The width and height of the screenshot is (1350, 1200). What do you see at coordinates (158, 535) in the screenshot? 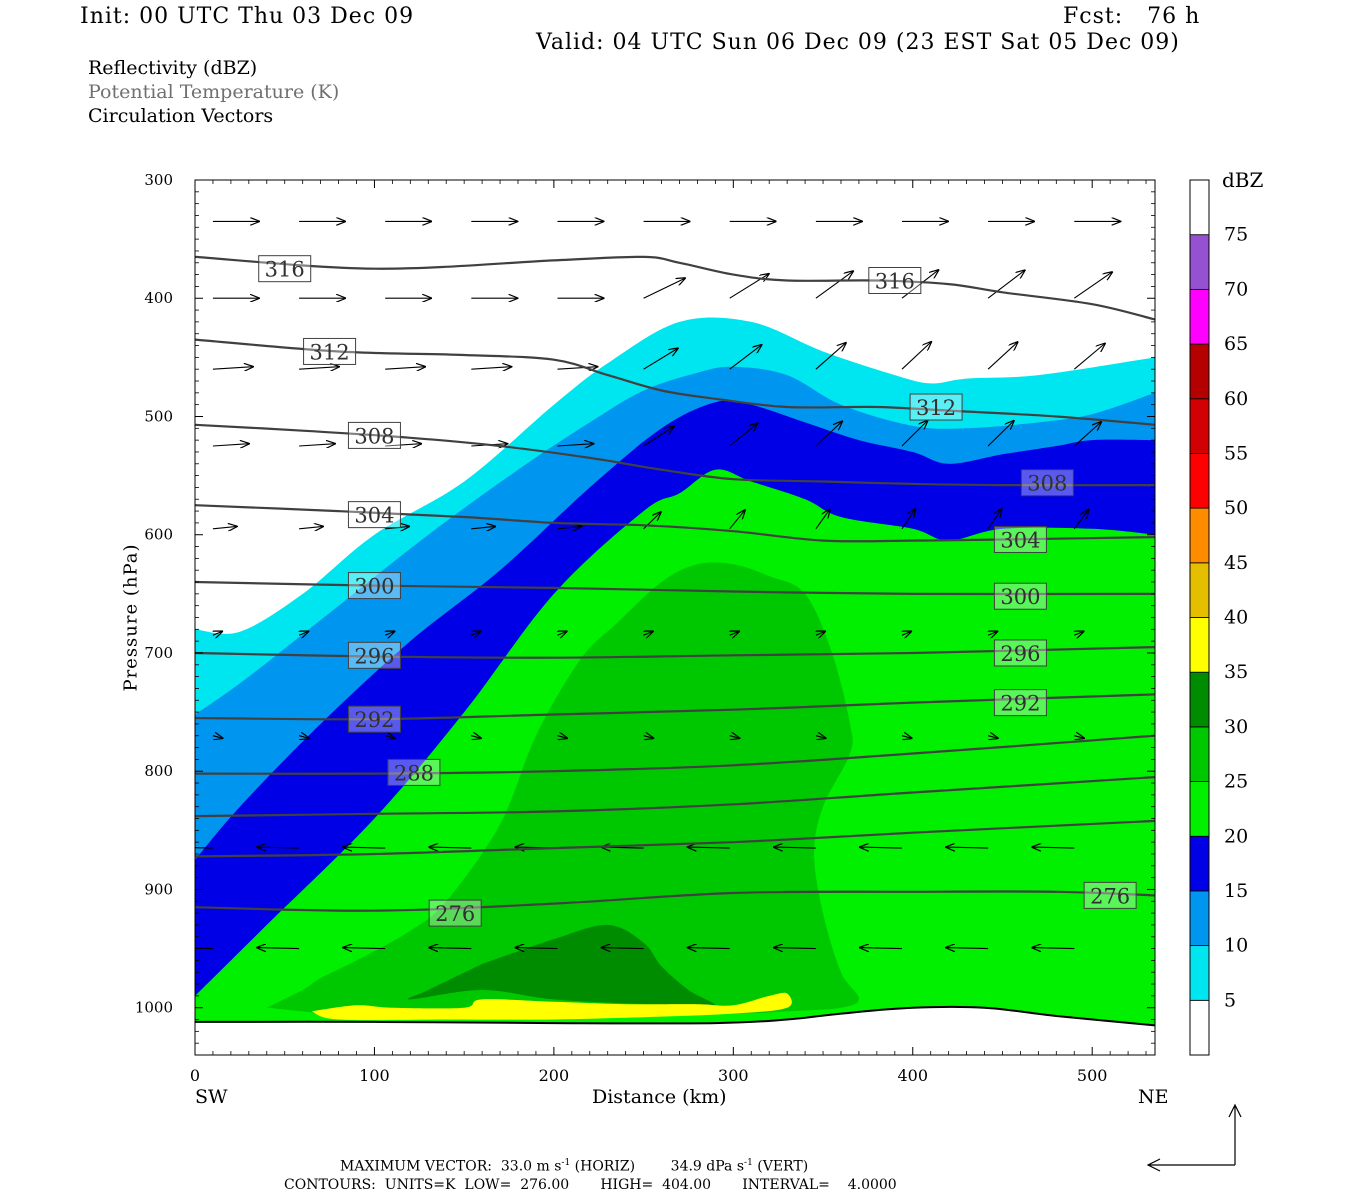
I see `y-tick-label: 600` at bounding box center [158, 535].